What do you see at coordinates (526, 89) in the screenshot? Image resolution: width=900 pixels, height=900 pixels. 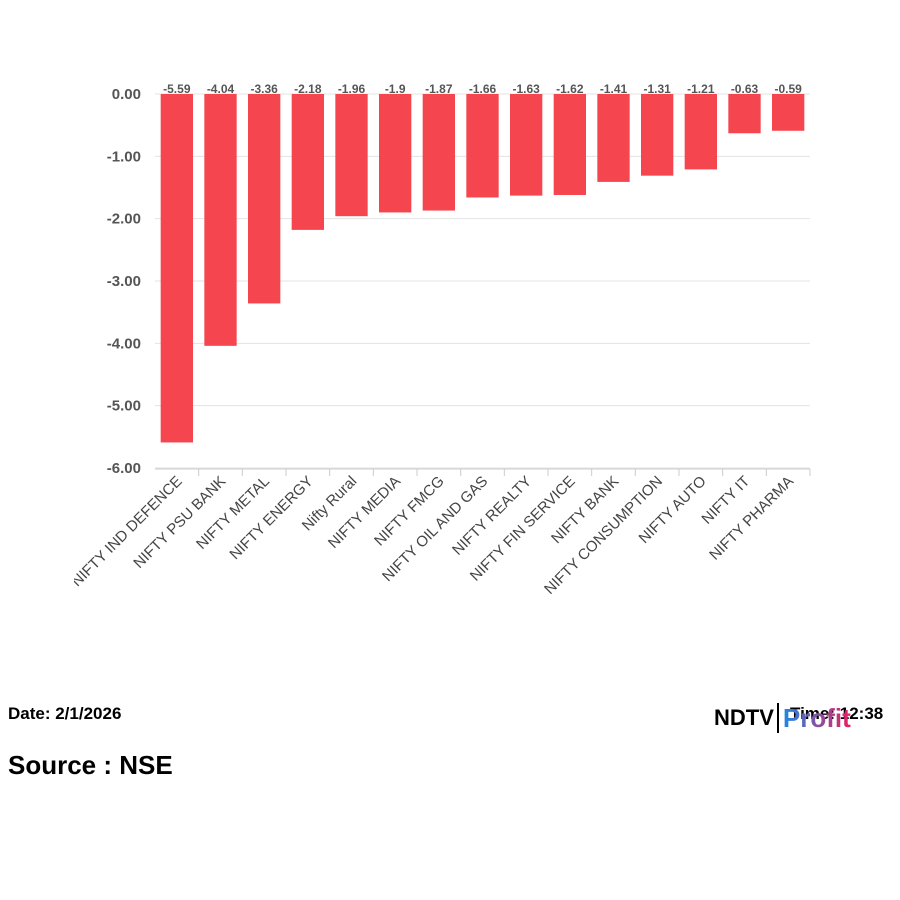 I see `data-label: -1.63` at bounding box center [526, 89].